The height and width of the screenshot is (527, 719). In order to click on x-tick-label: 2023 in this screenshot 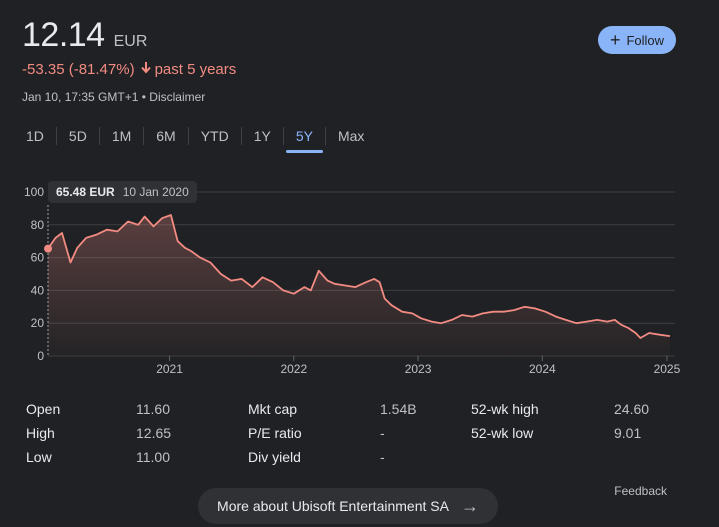, I will do `click(418, 369)`.